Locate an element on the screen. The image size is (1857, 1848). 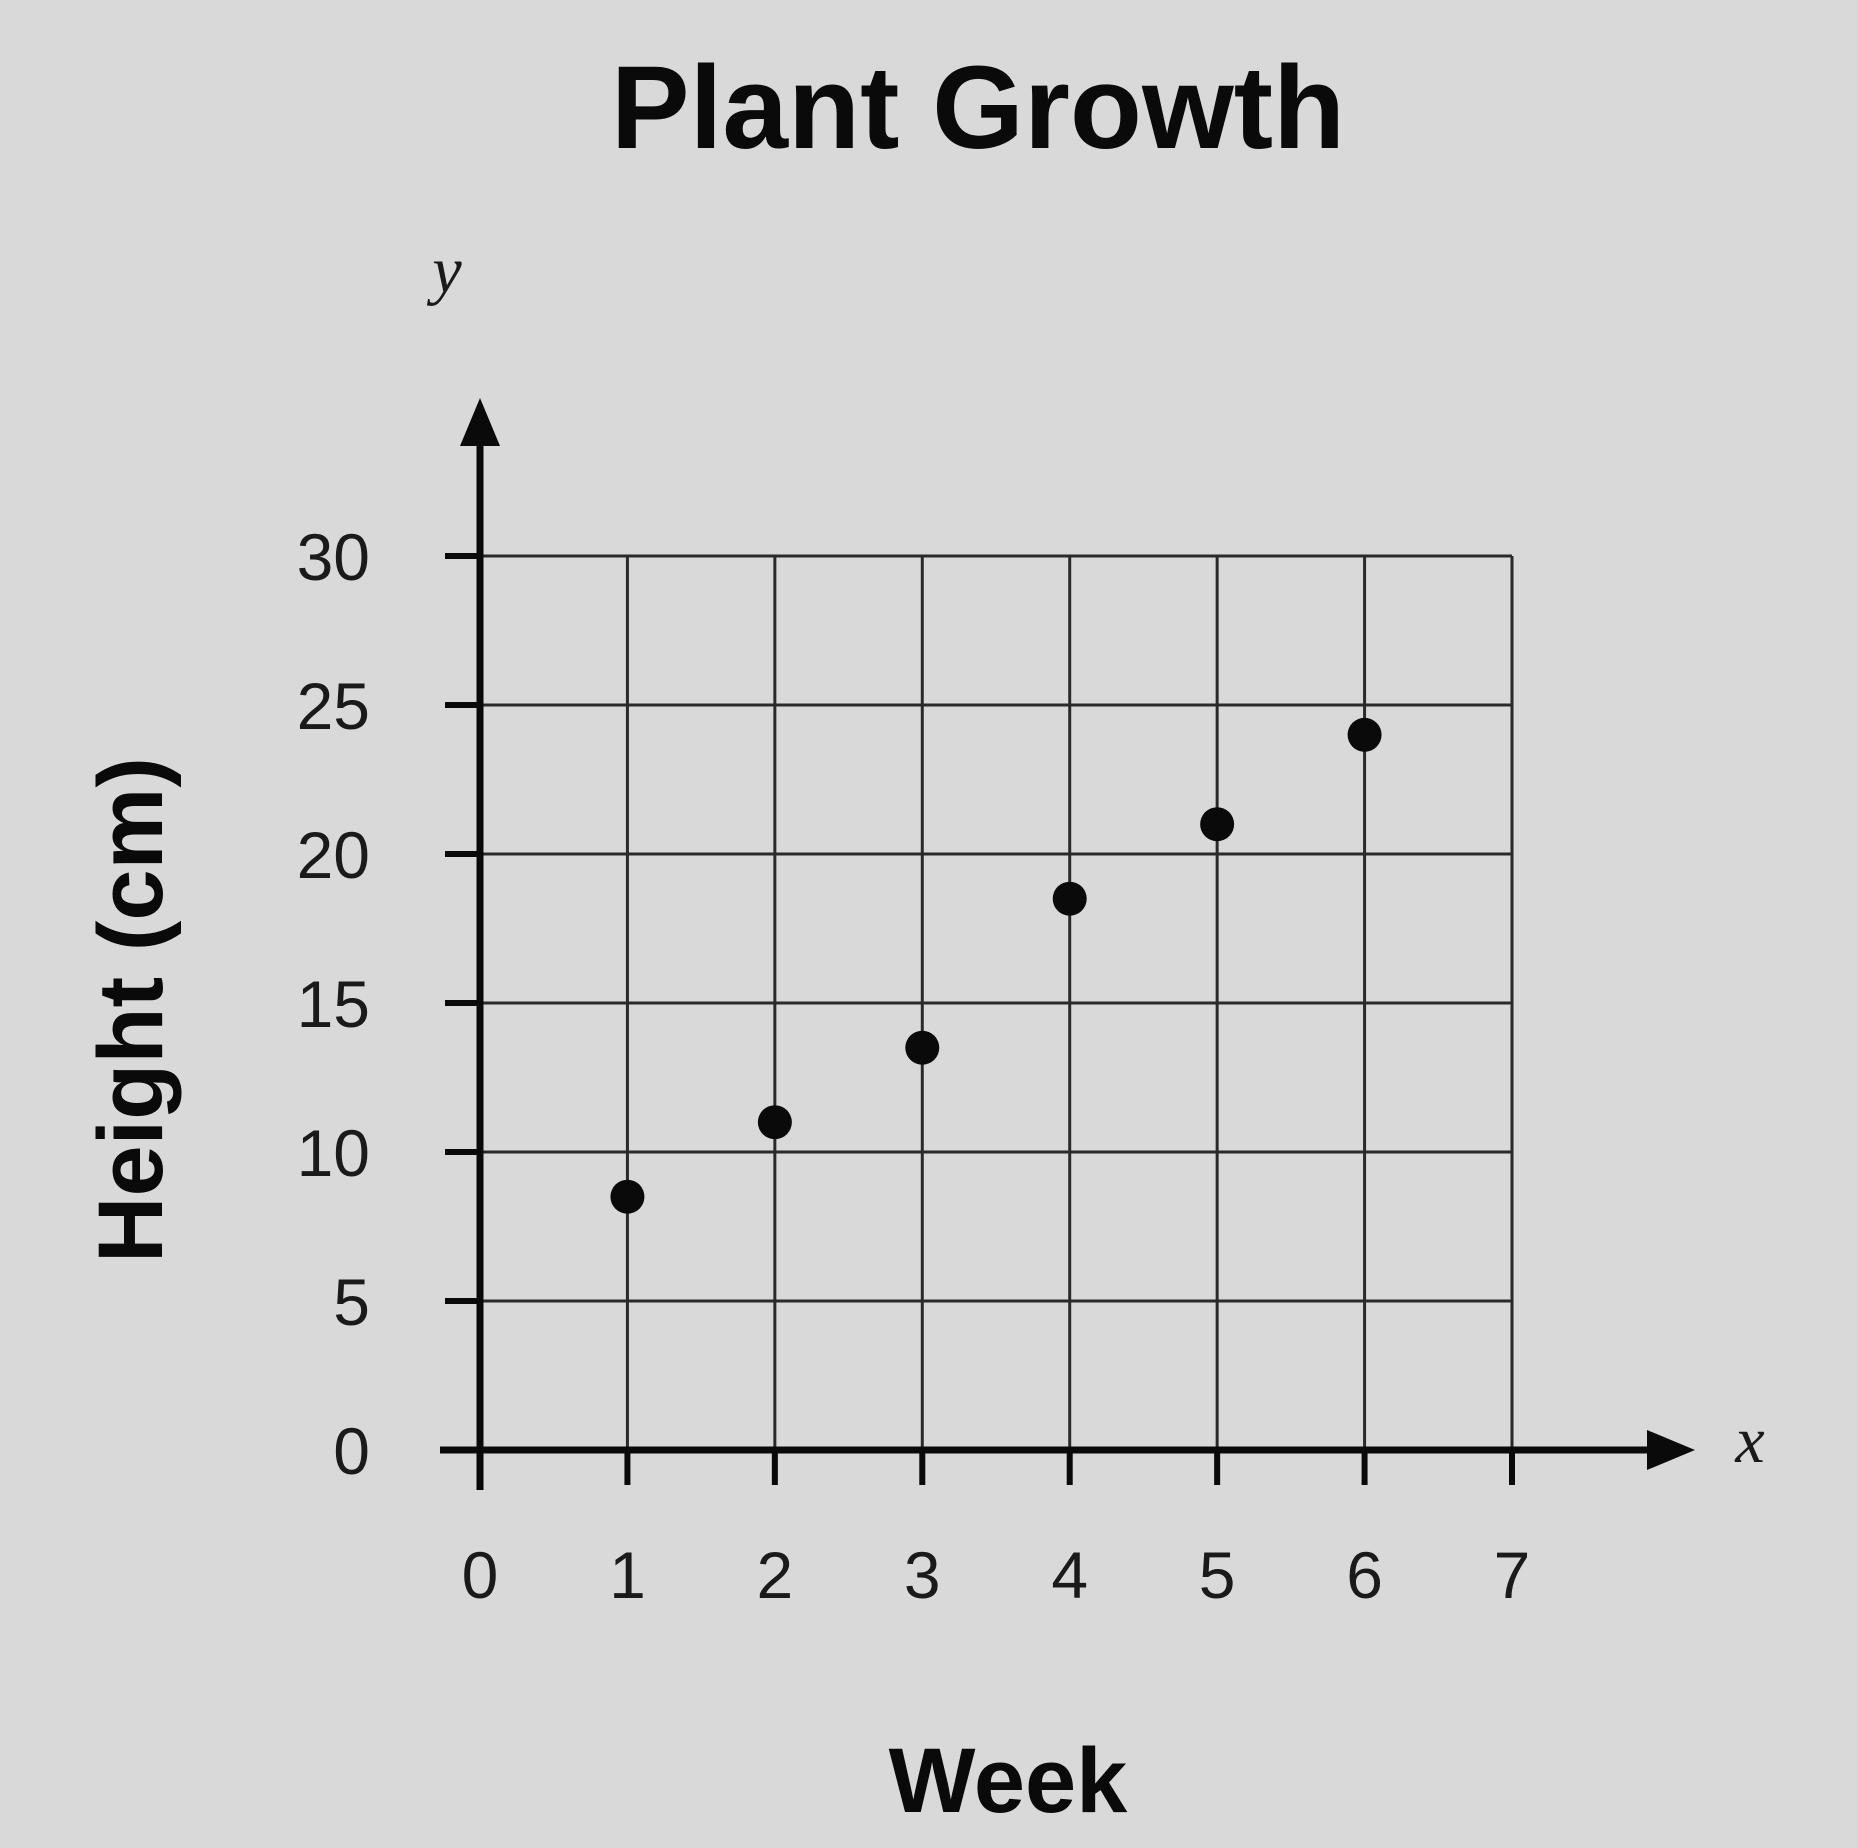
y-axis-letter: y is located at coordinates (444, 270).